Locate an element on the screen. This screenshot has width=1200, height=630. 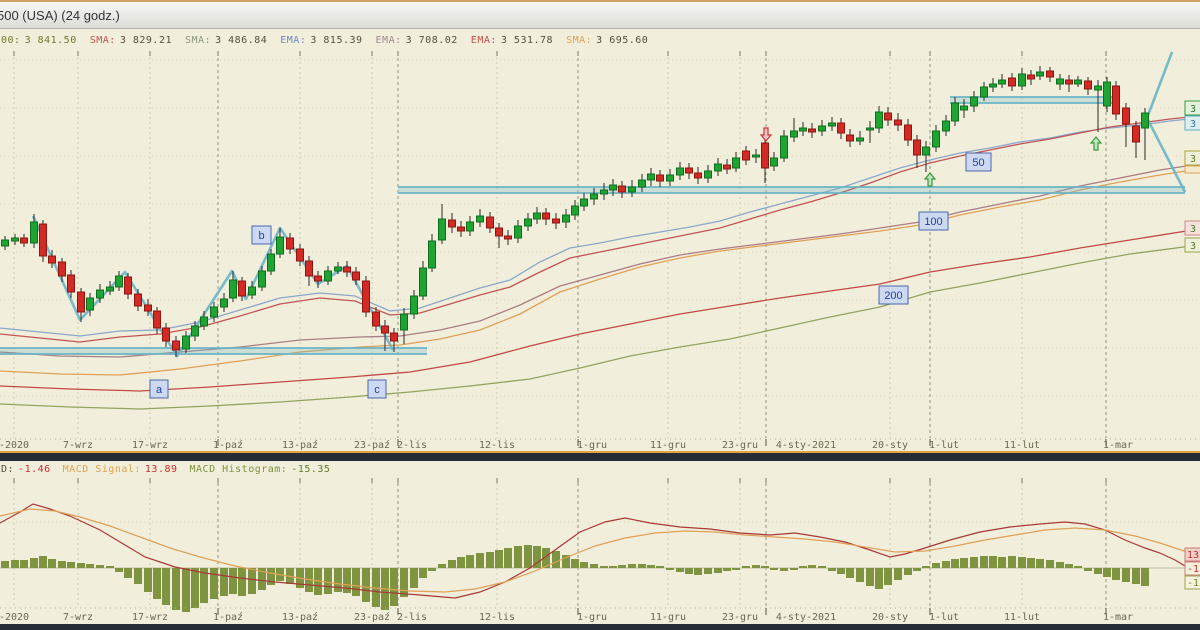
x-axis-label: 1-lut is located at coordinates (944, 617).